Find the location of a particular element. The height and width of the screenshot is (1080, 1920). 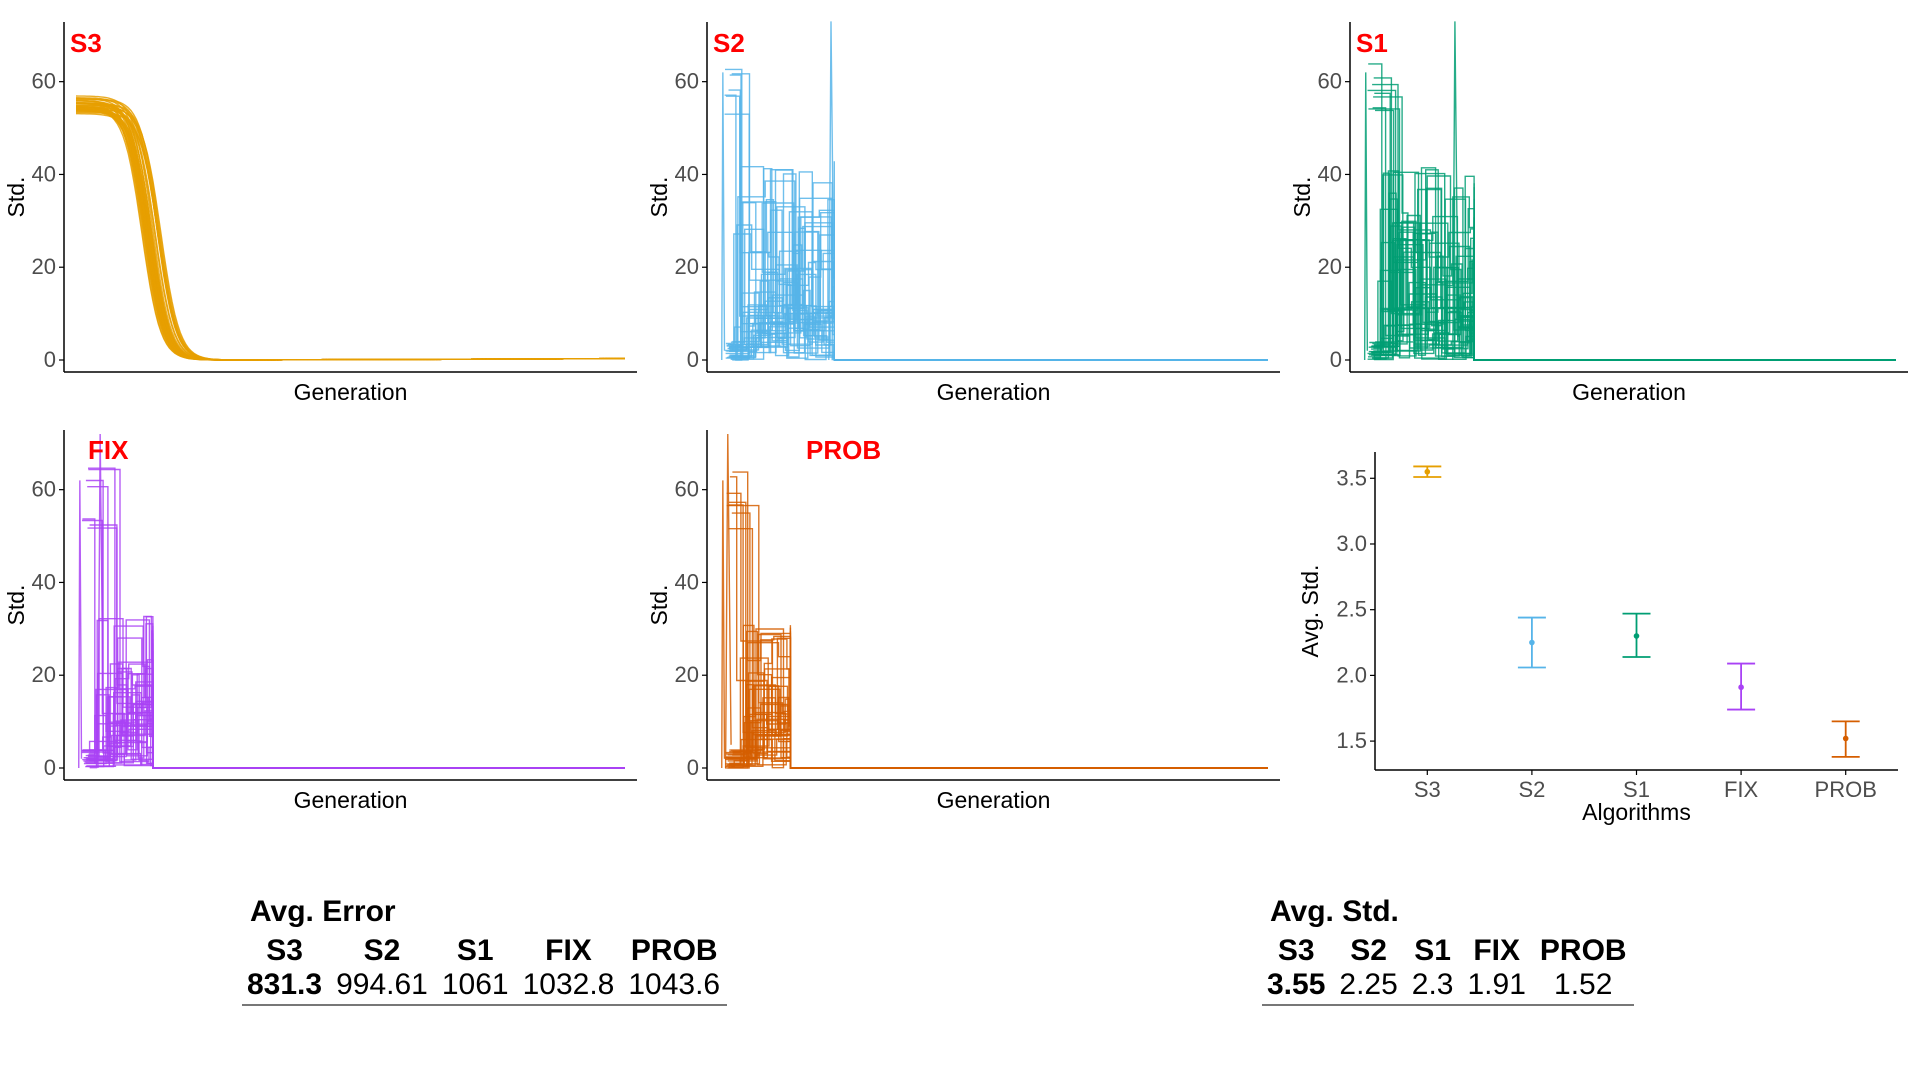

avg-std-header-s3: S3 is located at coordinates (1296, 950).